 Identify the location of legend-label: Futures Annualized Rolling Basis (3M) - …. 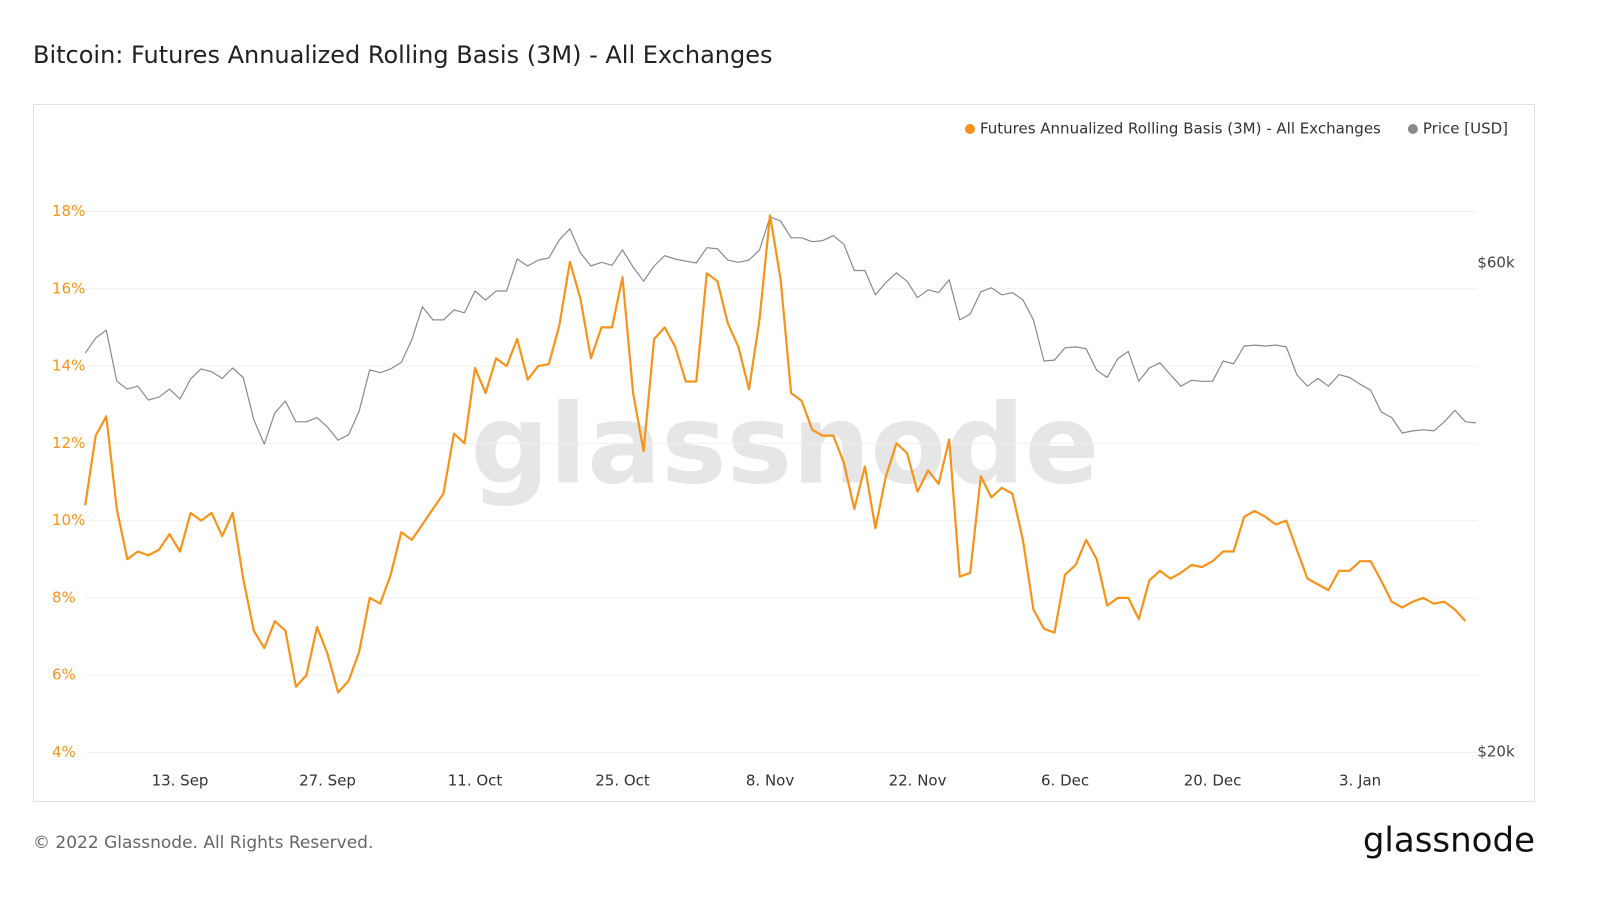
(1180, 129).